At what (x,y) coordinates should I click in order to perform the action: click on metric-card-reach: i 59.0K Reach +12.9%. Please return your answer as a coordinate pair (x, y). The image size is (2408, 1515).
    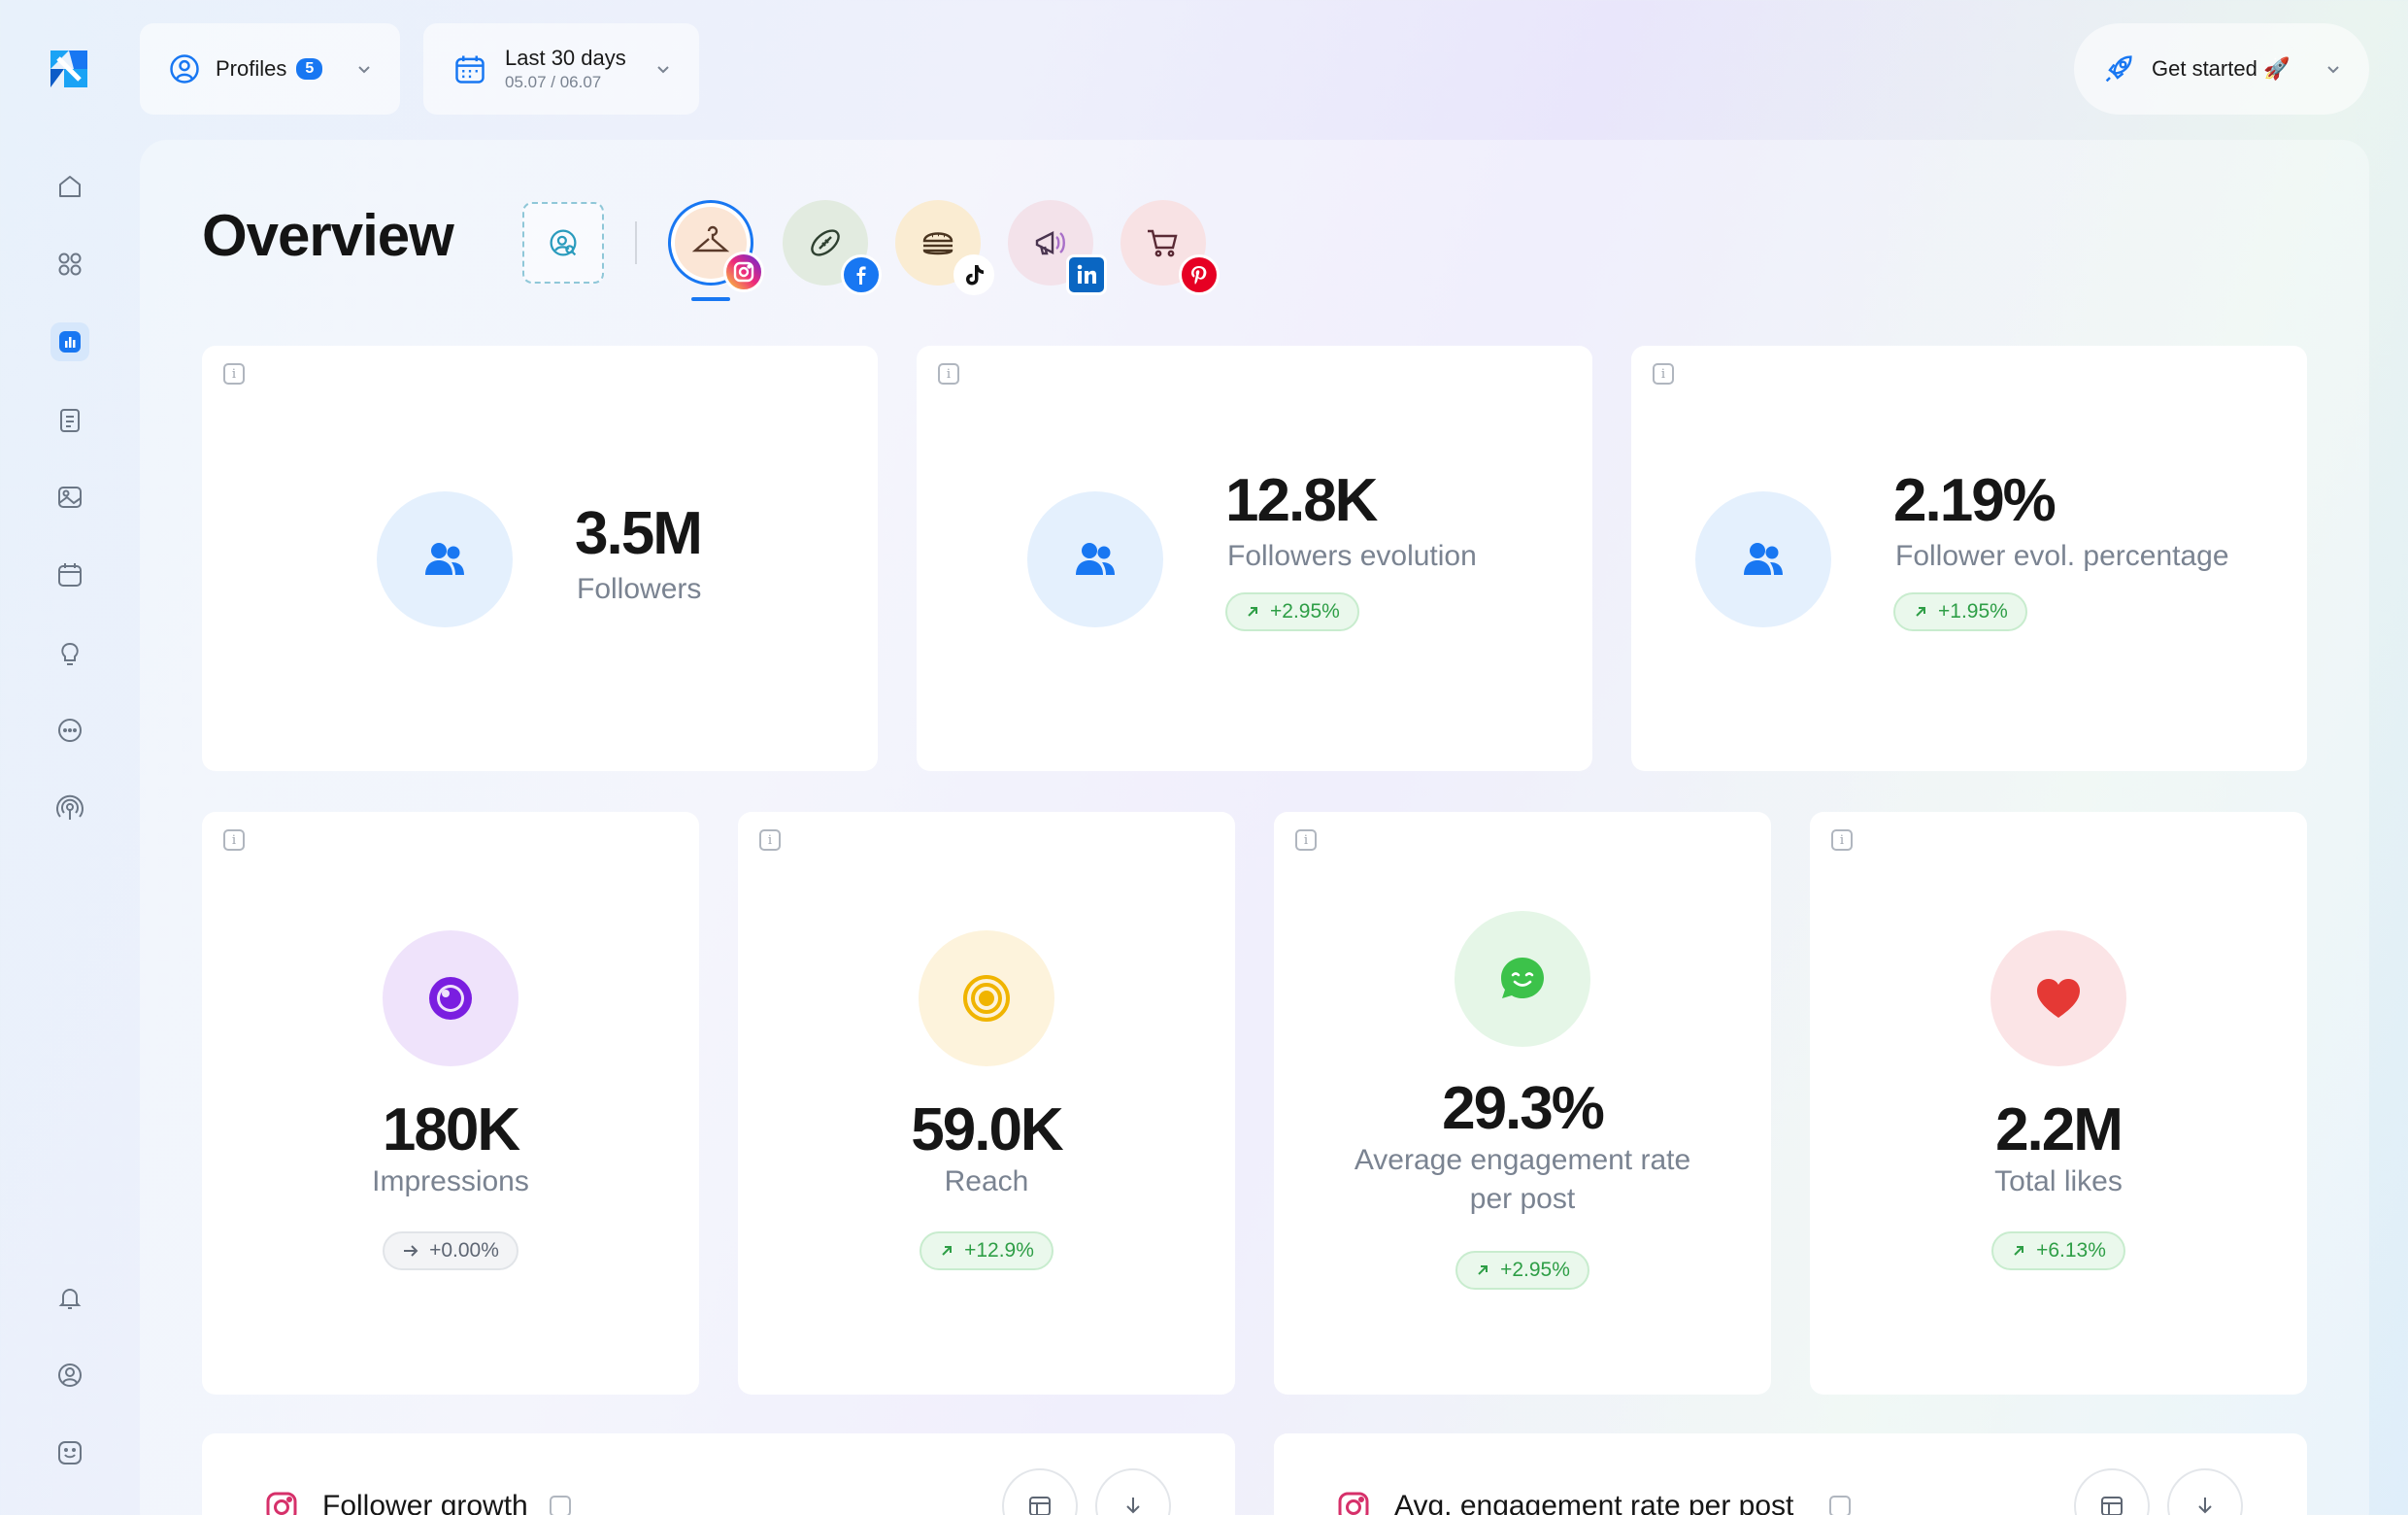
    Looking at the image, I should click on (987, 1103).